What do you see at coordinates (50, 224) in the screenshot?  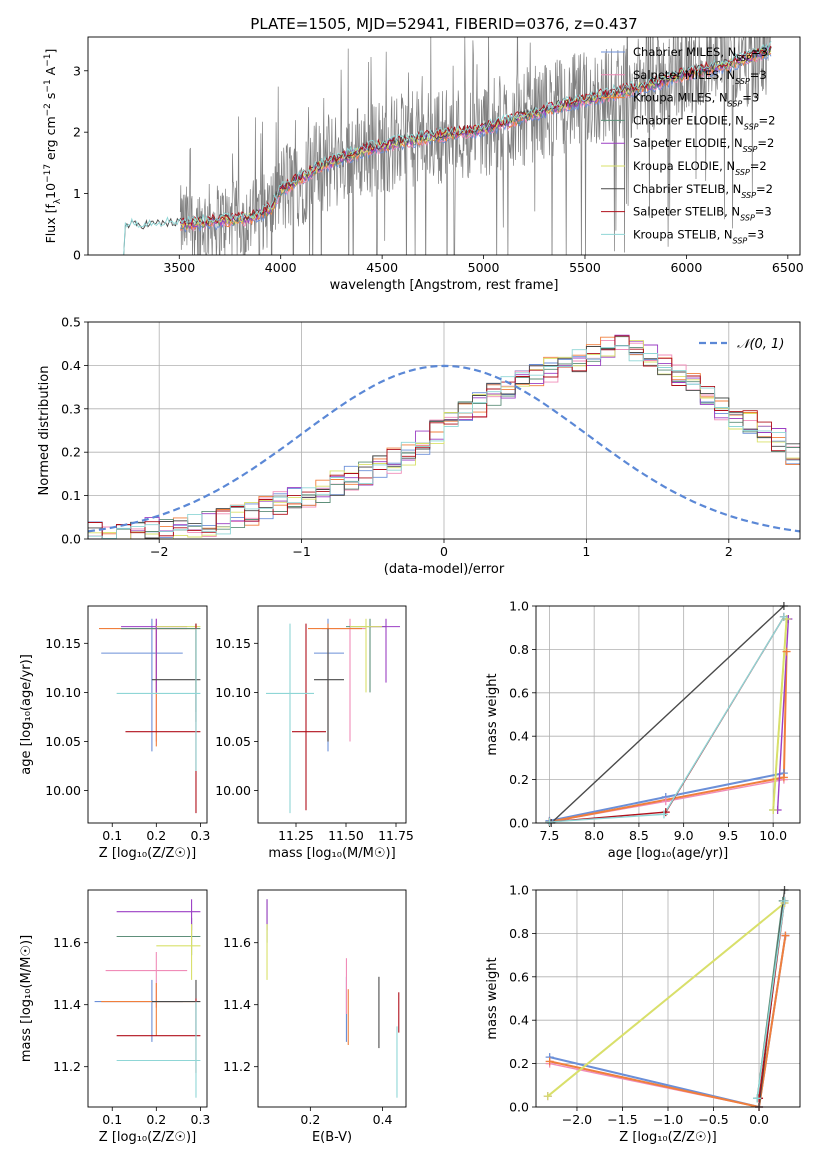 I see `y-axis-label-part: Flux [f` at bounding box center [50, 224].